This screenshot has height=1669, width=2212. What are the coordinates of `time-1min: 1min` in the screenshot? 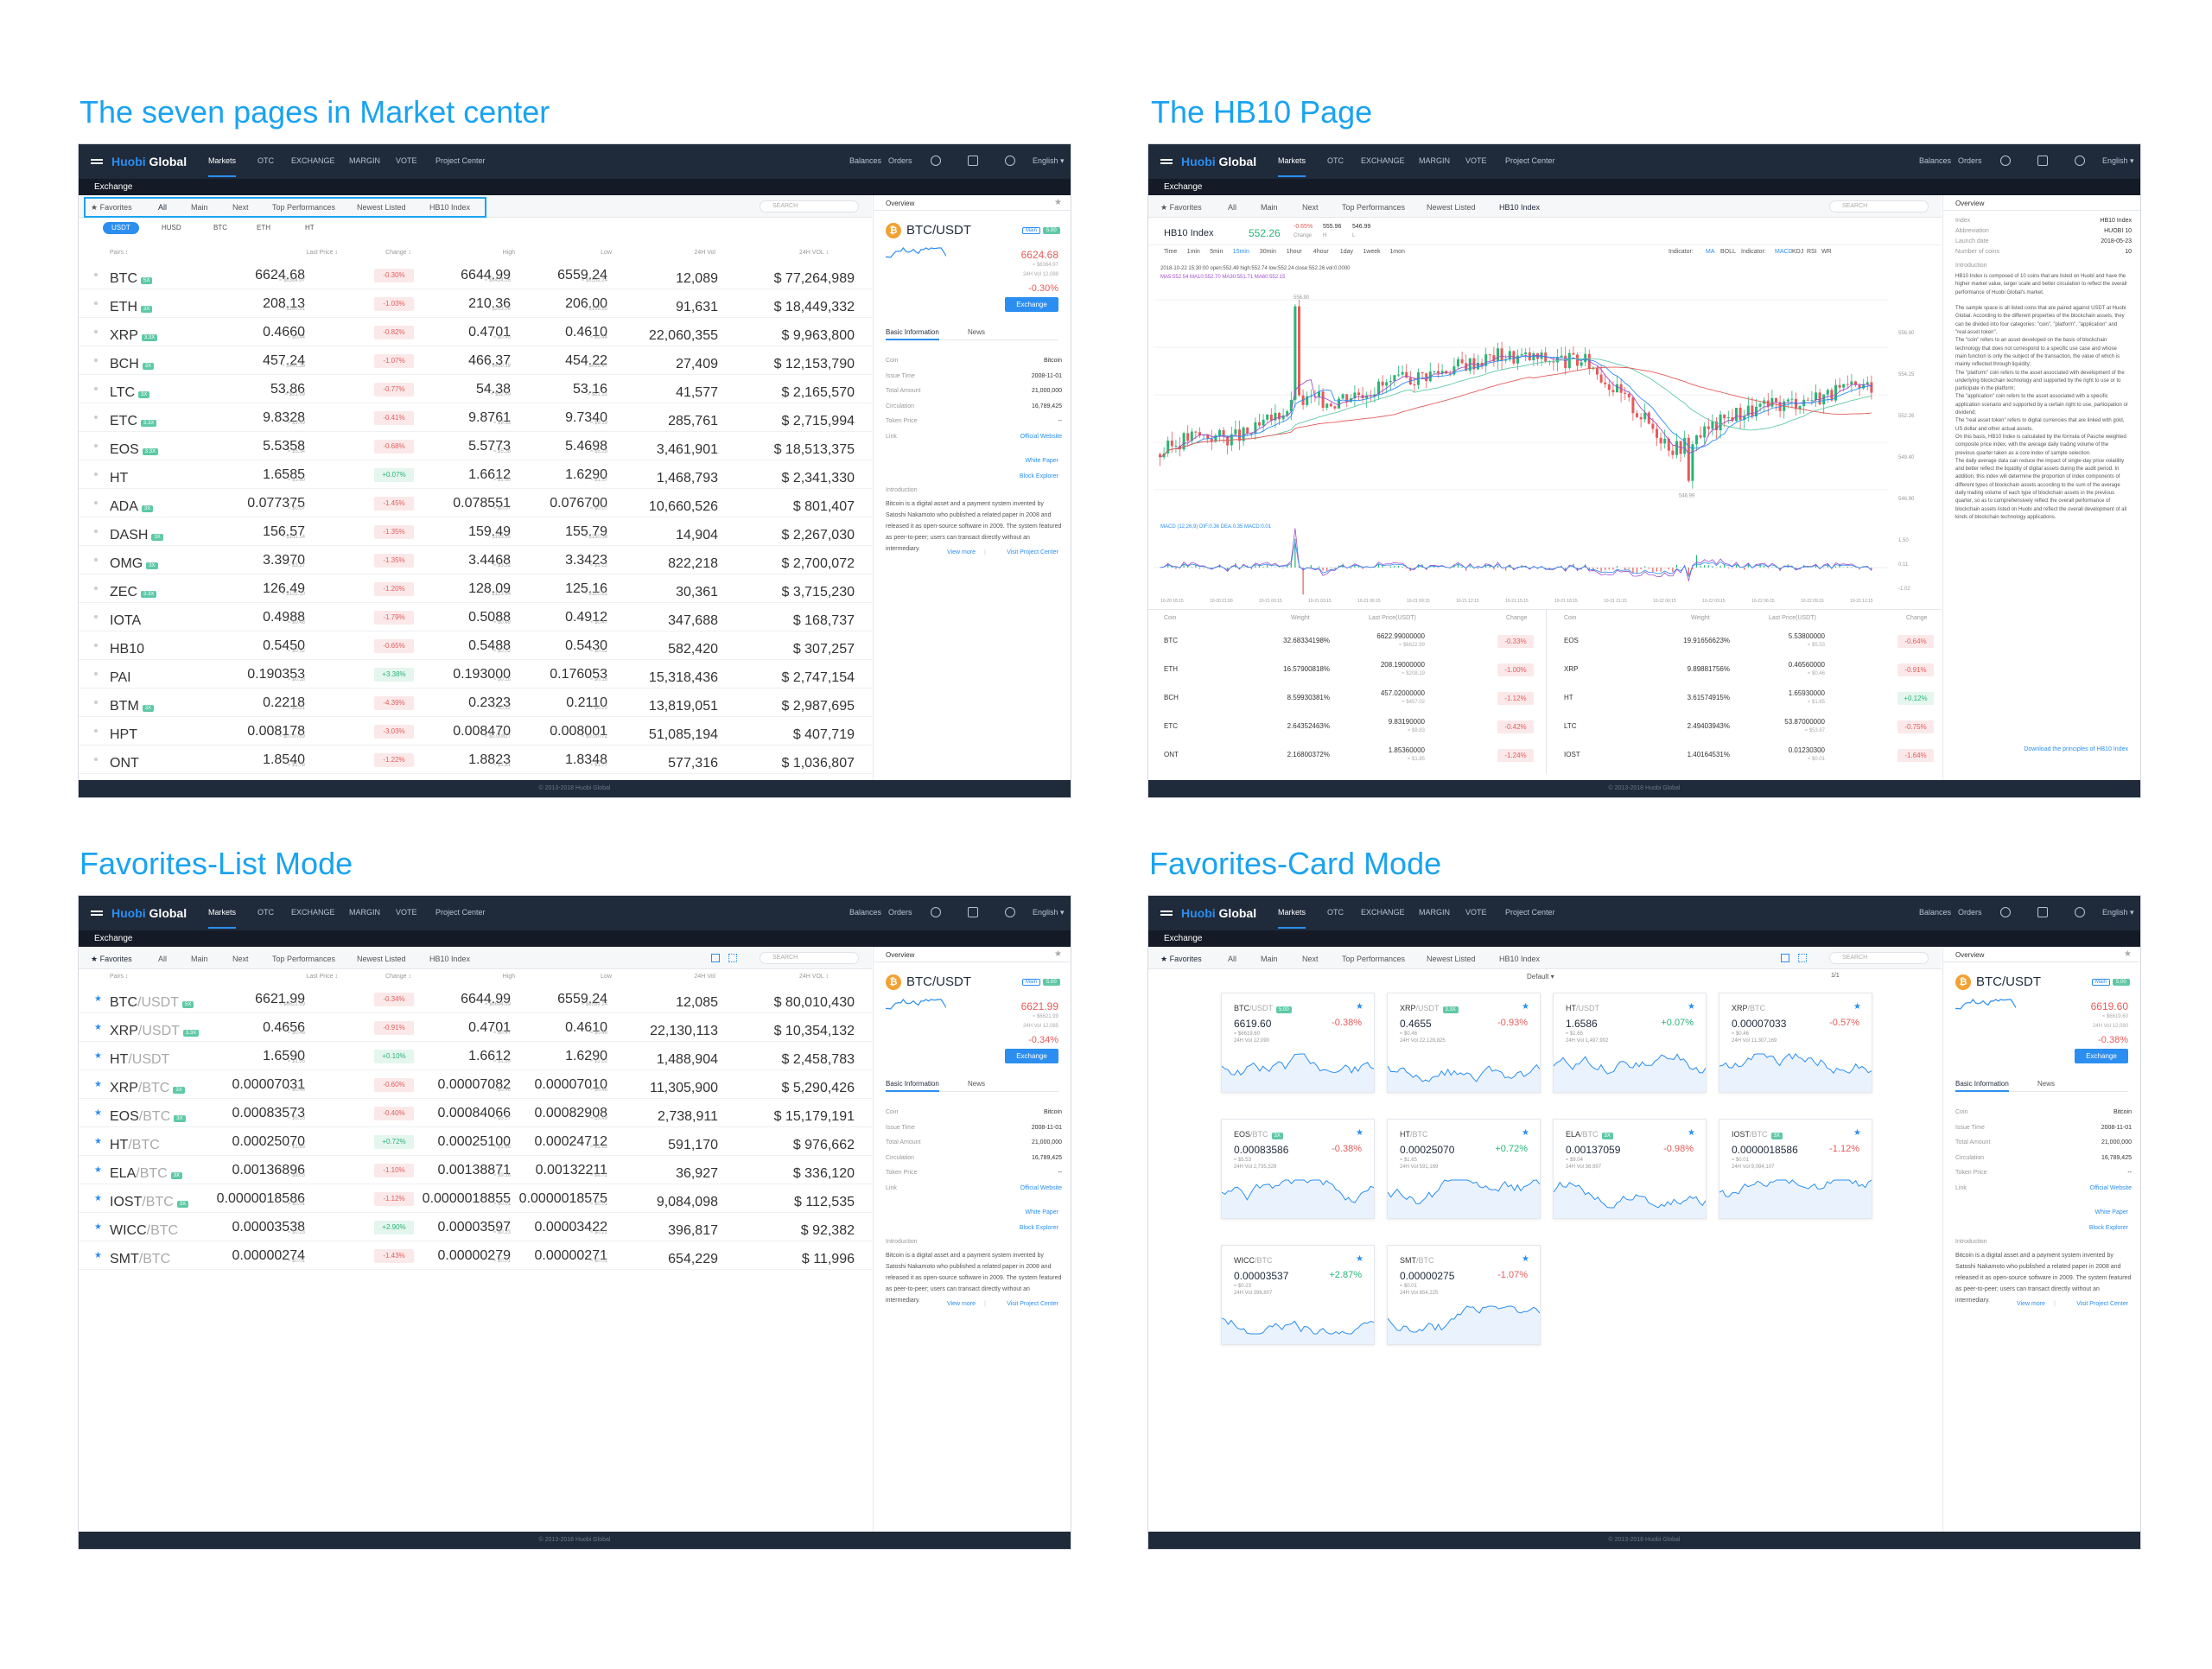 It's located at (1193, 252).